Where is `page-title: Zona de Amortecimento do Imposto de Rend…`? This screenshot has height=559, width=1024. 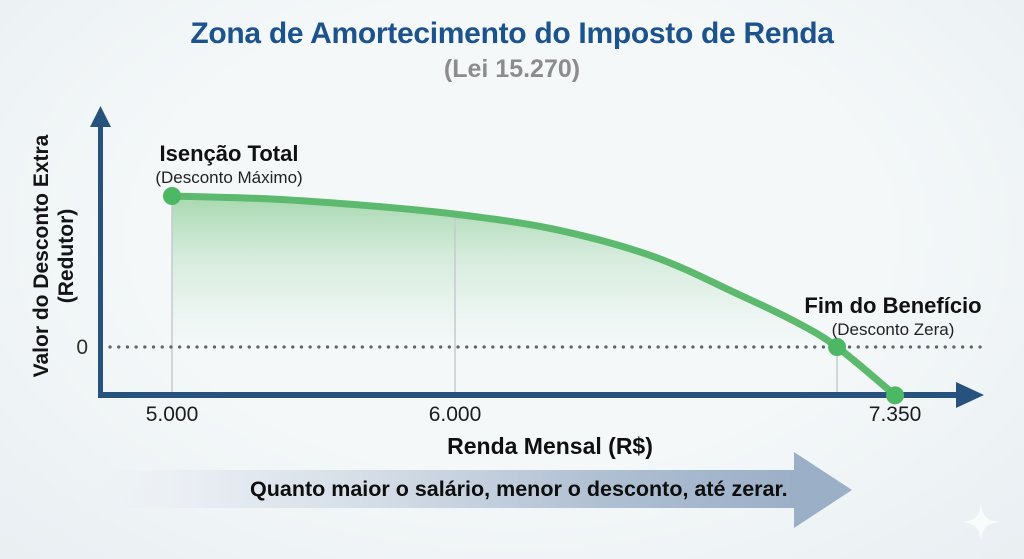 page-title: Zona de Amortecimento do Imposto de Rend… is located at coordinates (512, 33).